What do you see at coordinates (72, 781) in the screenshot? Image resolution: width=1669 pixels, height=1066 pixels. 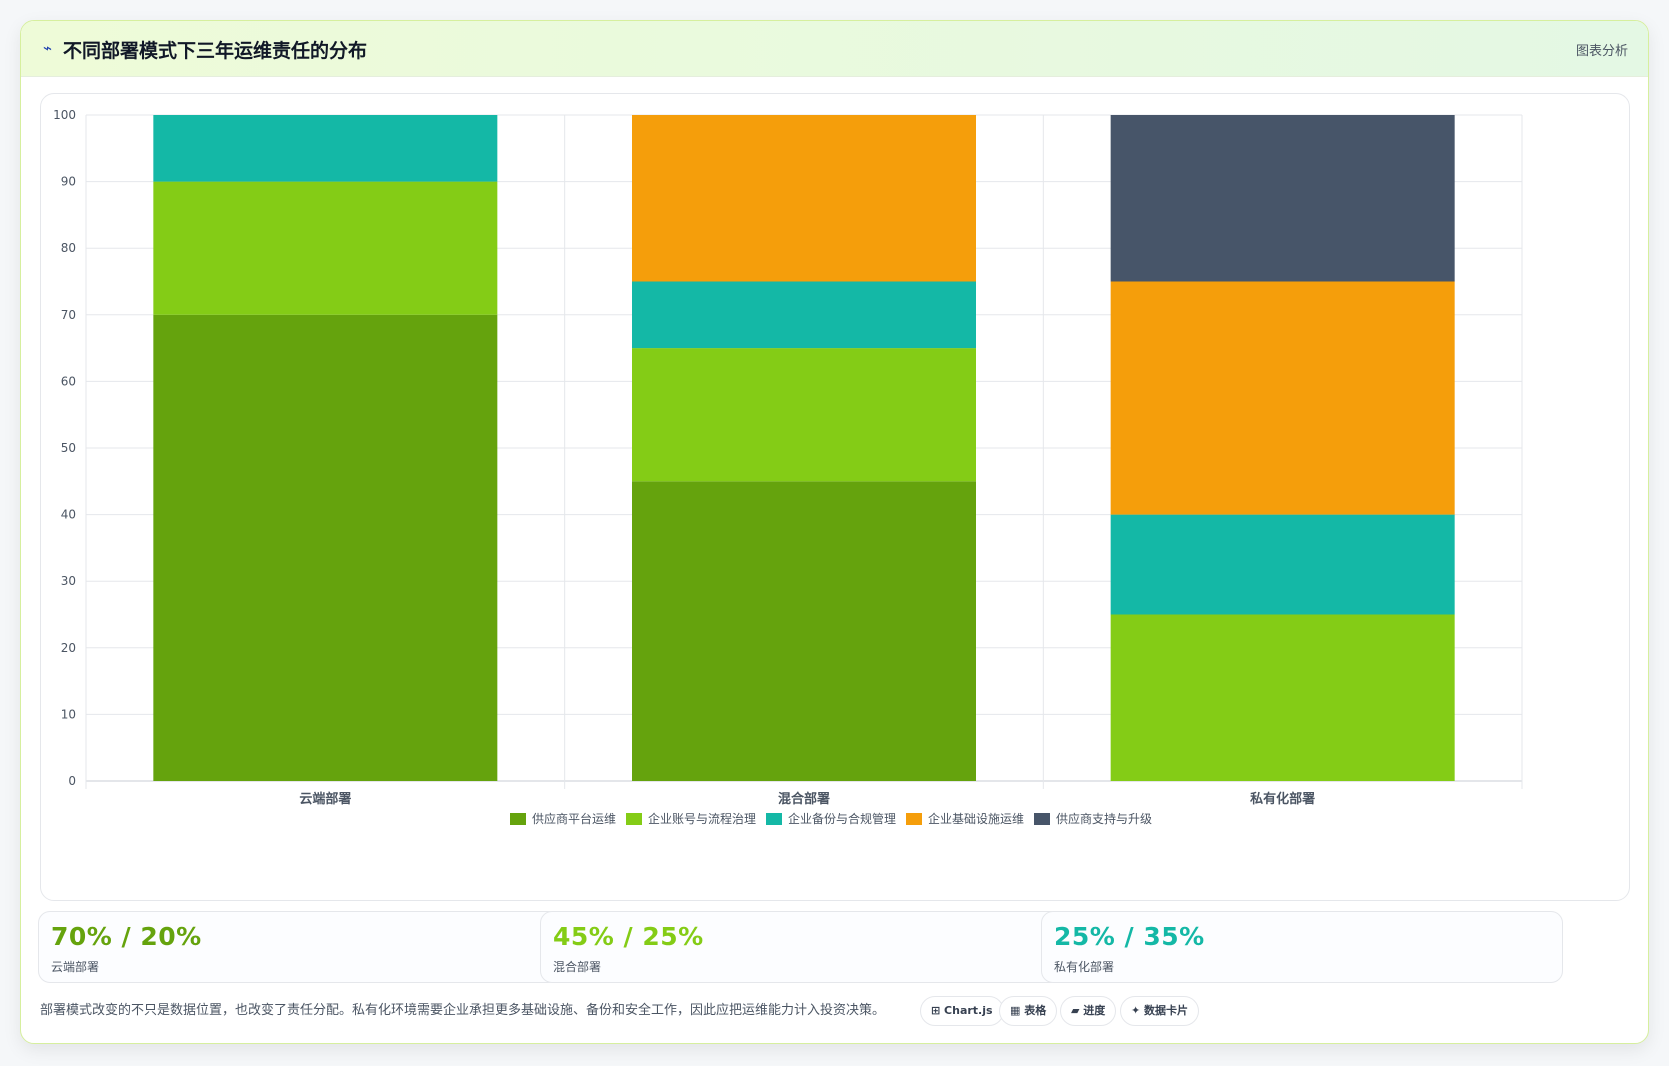 I see `y-tick-label: 0` at bounding box center [72, 781].